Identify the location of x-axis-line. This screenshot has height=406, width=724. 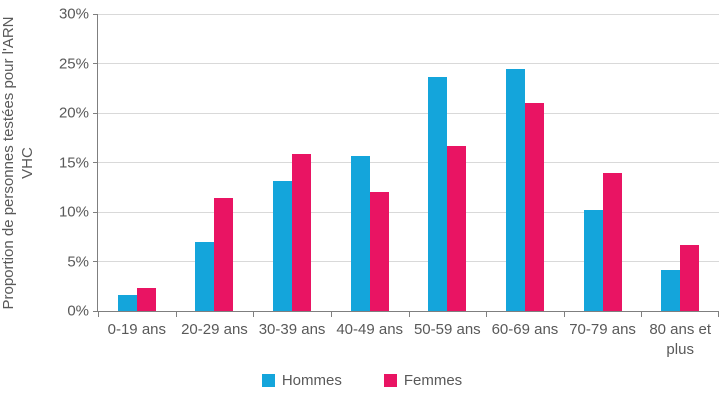
(408, 311).